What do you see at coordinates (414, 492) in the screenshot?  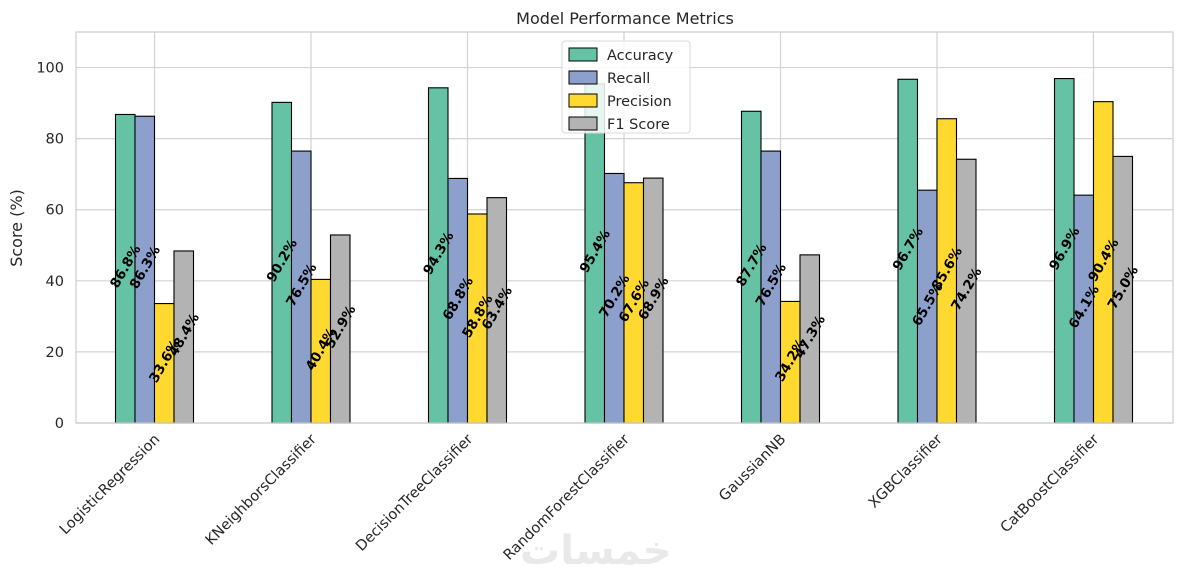 I see `x-tick-label: DecisionTreeClassifier` at bounding box center [414, 492].